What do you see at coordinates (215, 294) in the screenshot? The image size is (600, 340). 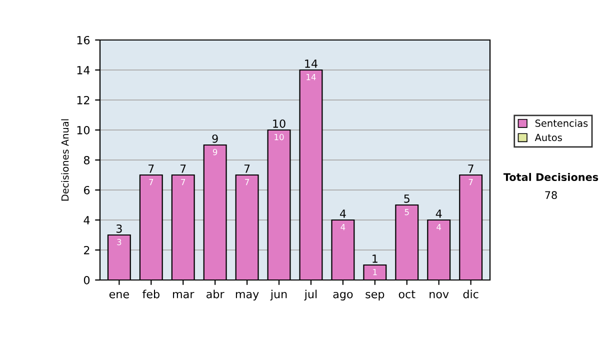 I see `x-tick-label: abr` at bounding box center [215, 294].